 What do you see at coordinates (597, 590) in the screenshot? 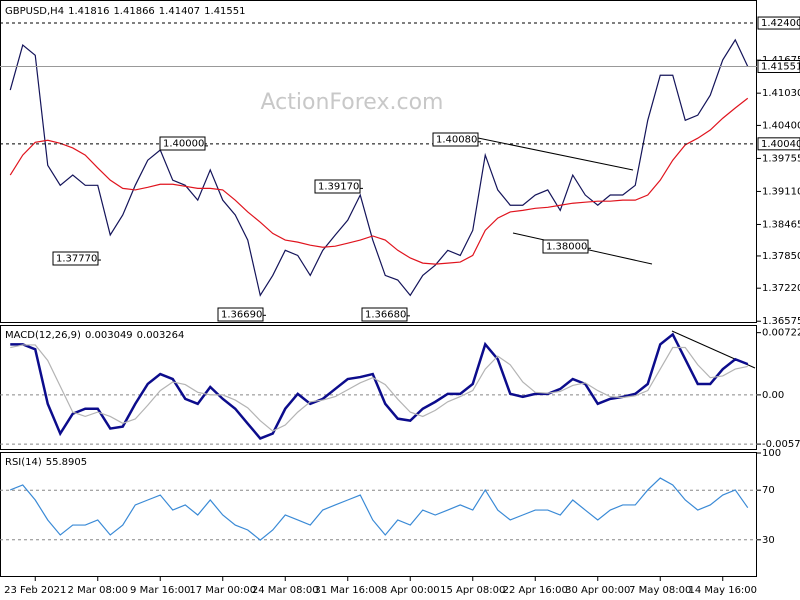
I see `x-tick-label: 30 Apr 00:00` at bounding box center [597, 590].